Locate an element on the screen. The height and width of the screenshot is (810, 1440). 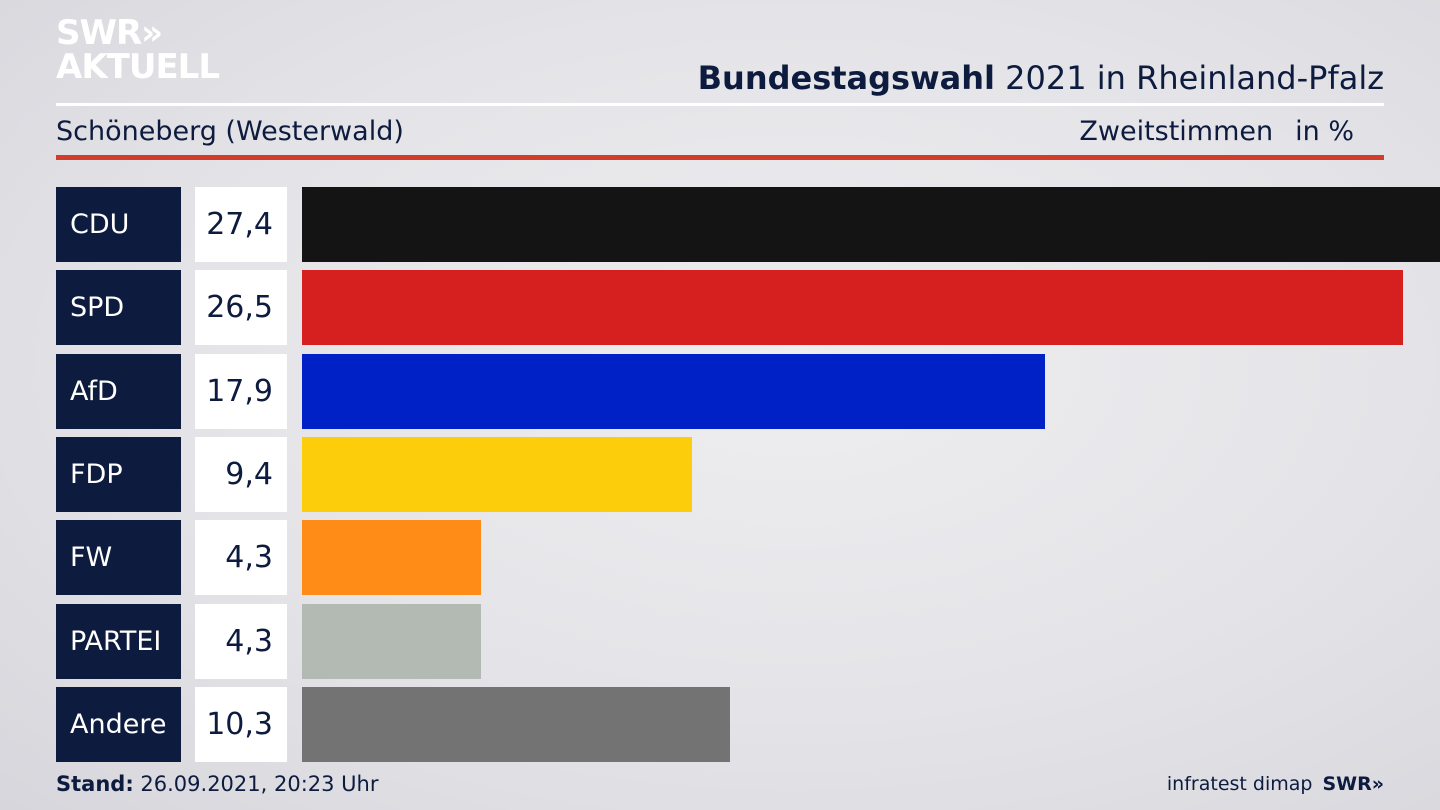
party-label: Andere is located at coordinates (118, 724).